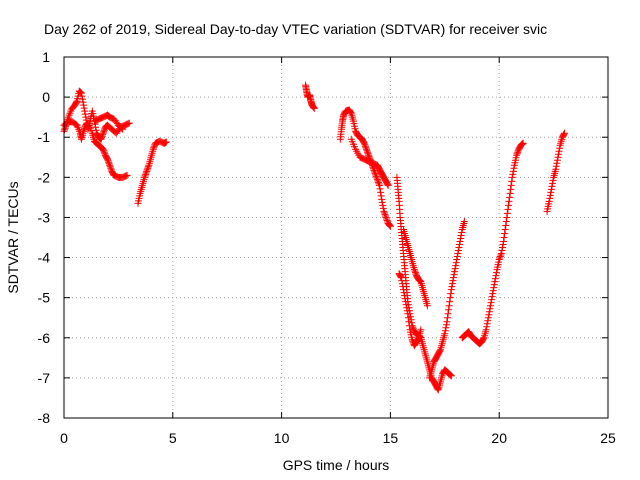 This screenshot has height=480, width=640. I want to click on y-tick-label: -3, so click(44, 217).